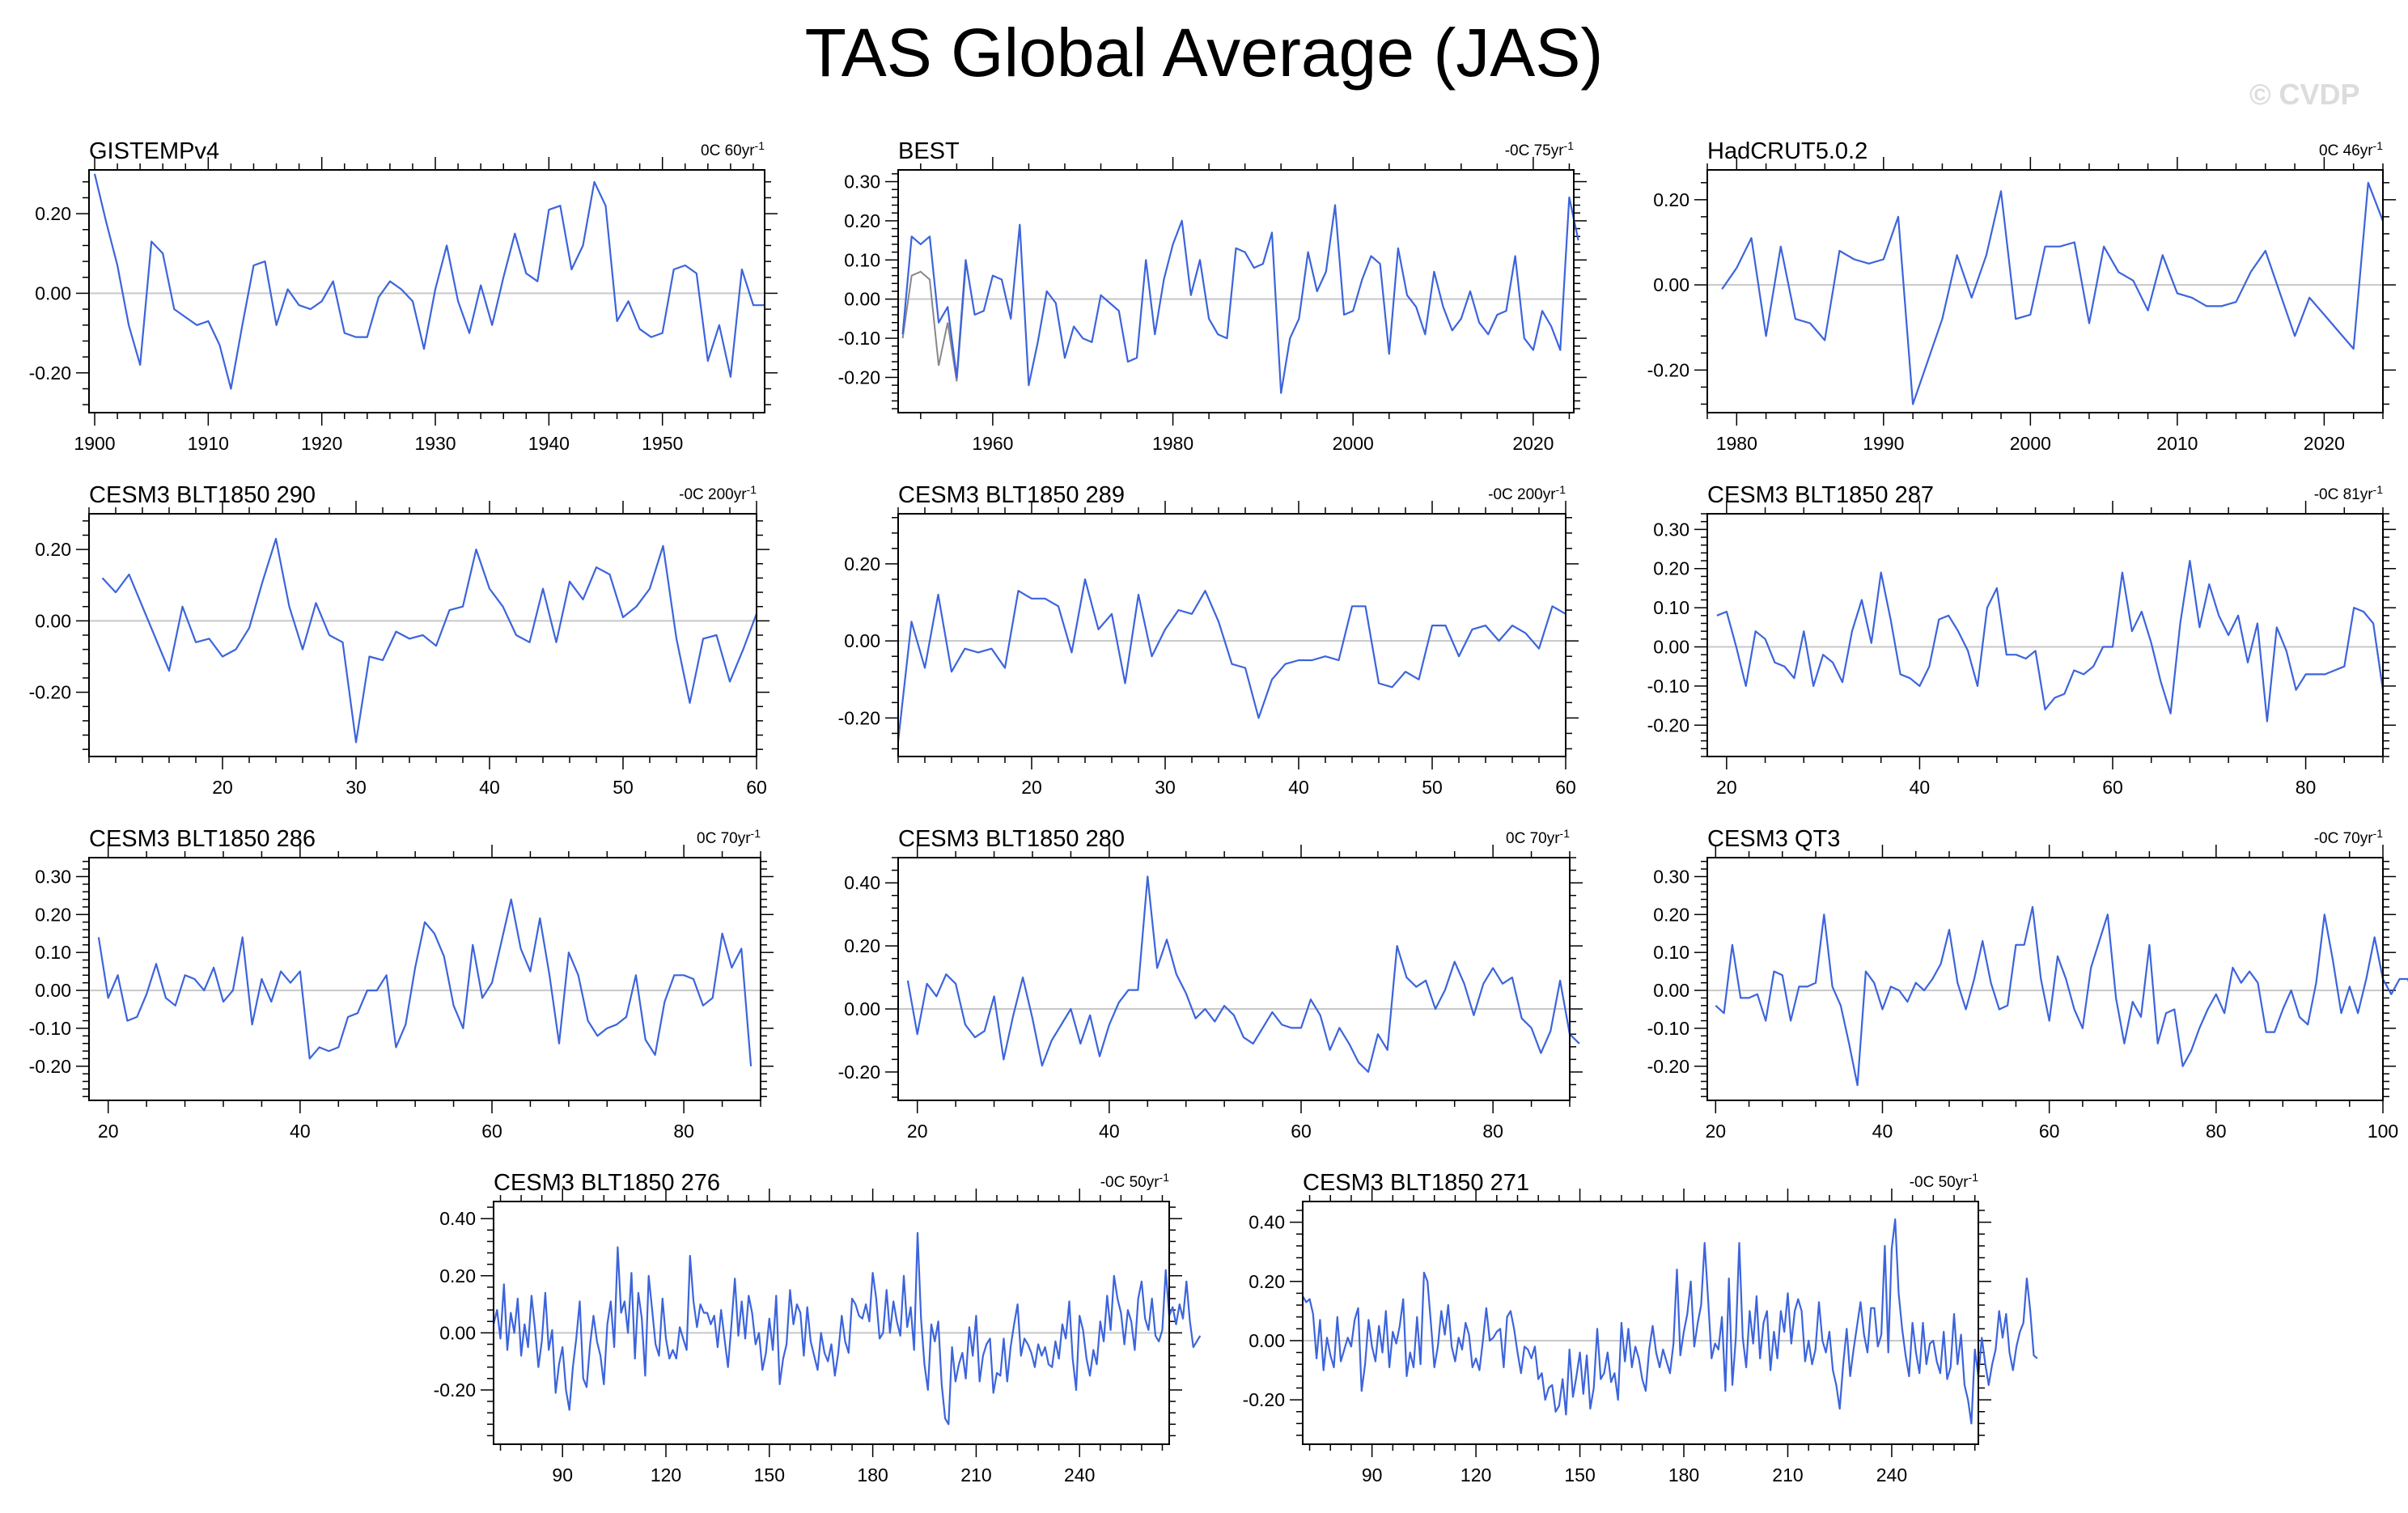  Describe the element at coordinates (1883, 443) in the screenshot. I see `x-tick-label: 1990` at that location.